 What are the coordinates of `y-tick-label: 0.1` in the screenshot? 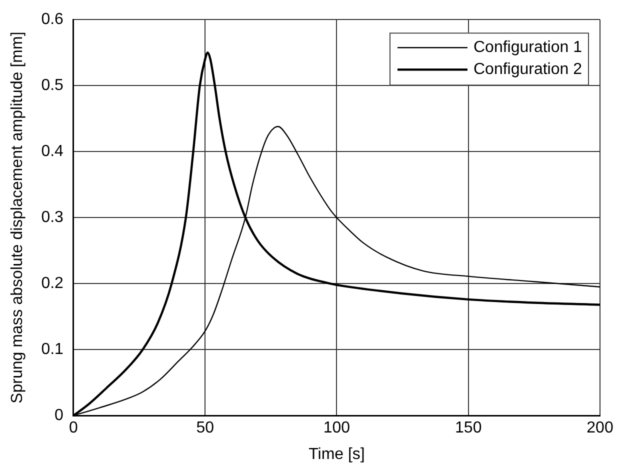 It's located at (52, 349).